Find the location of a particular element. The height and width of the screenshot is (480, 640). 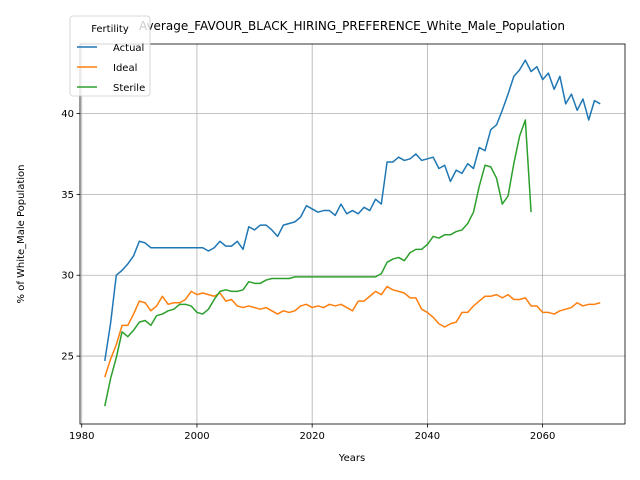

legend-label-ideal: Ideal is located at coordinates (125, 68).